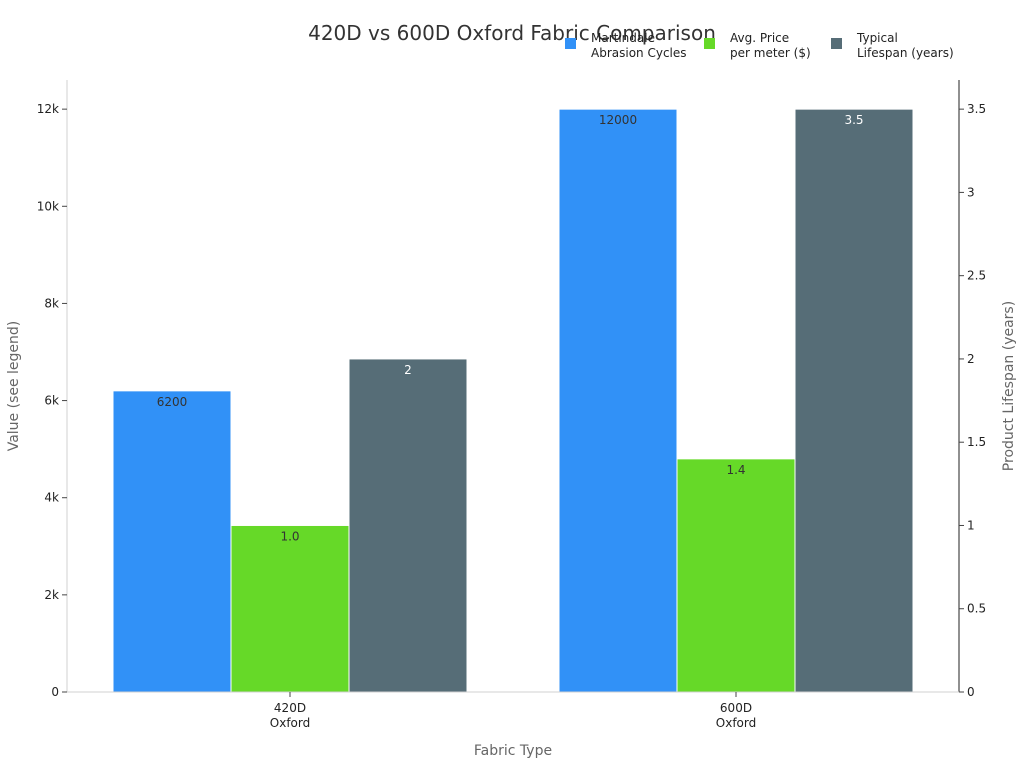 This screenshot has width=1024, height=768. I want to click on legend-label: Martindale, so click(623, 38).